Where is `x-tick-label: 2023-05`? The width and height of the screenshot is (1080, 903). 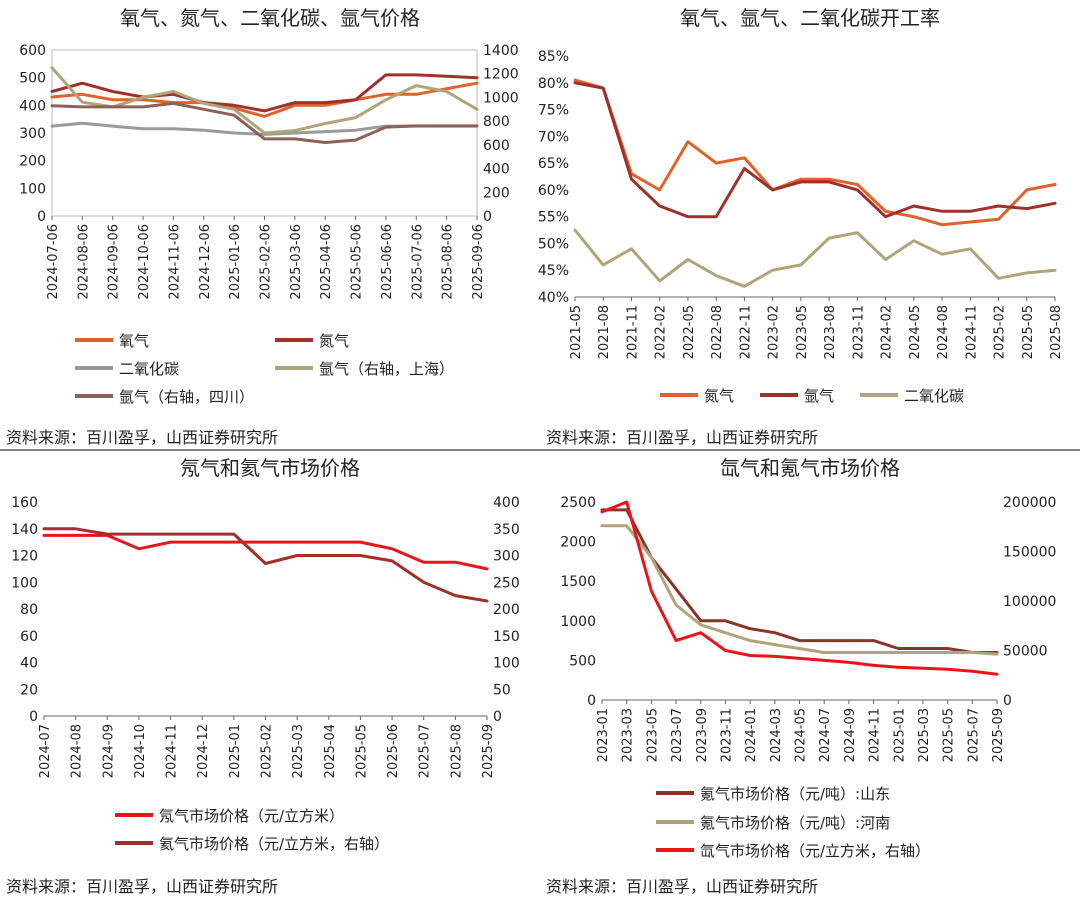
x-tick-label: 2023-05 is located at coordinates (802, 332).